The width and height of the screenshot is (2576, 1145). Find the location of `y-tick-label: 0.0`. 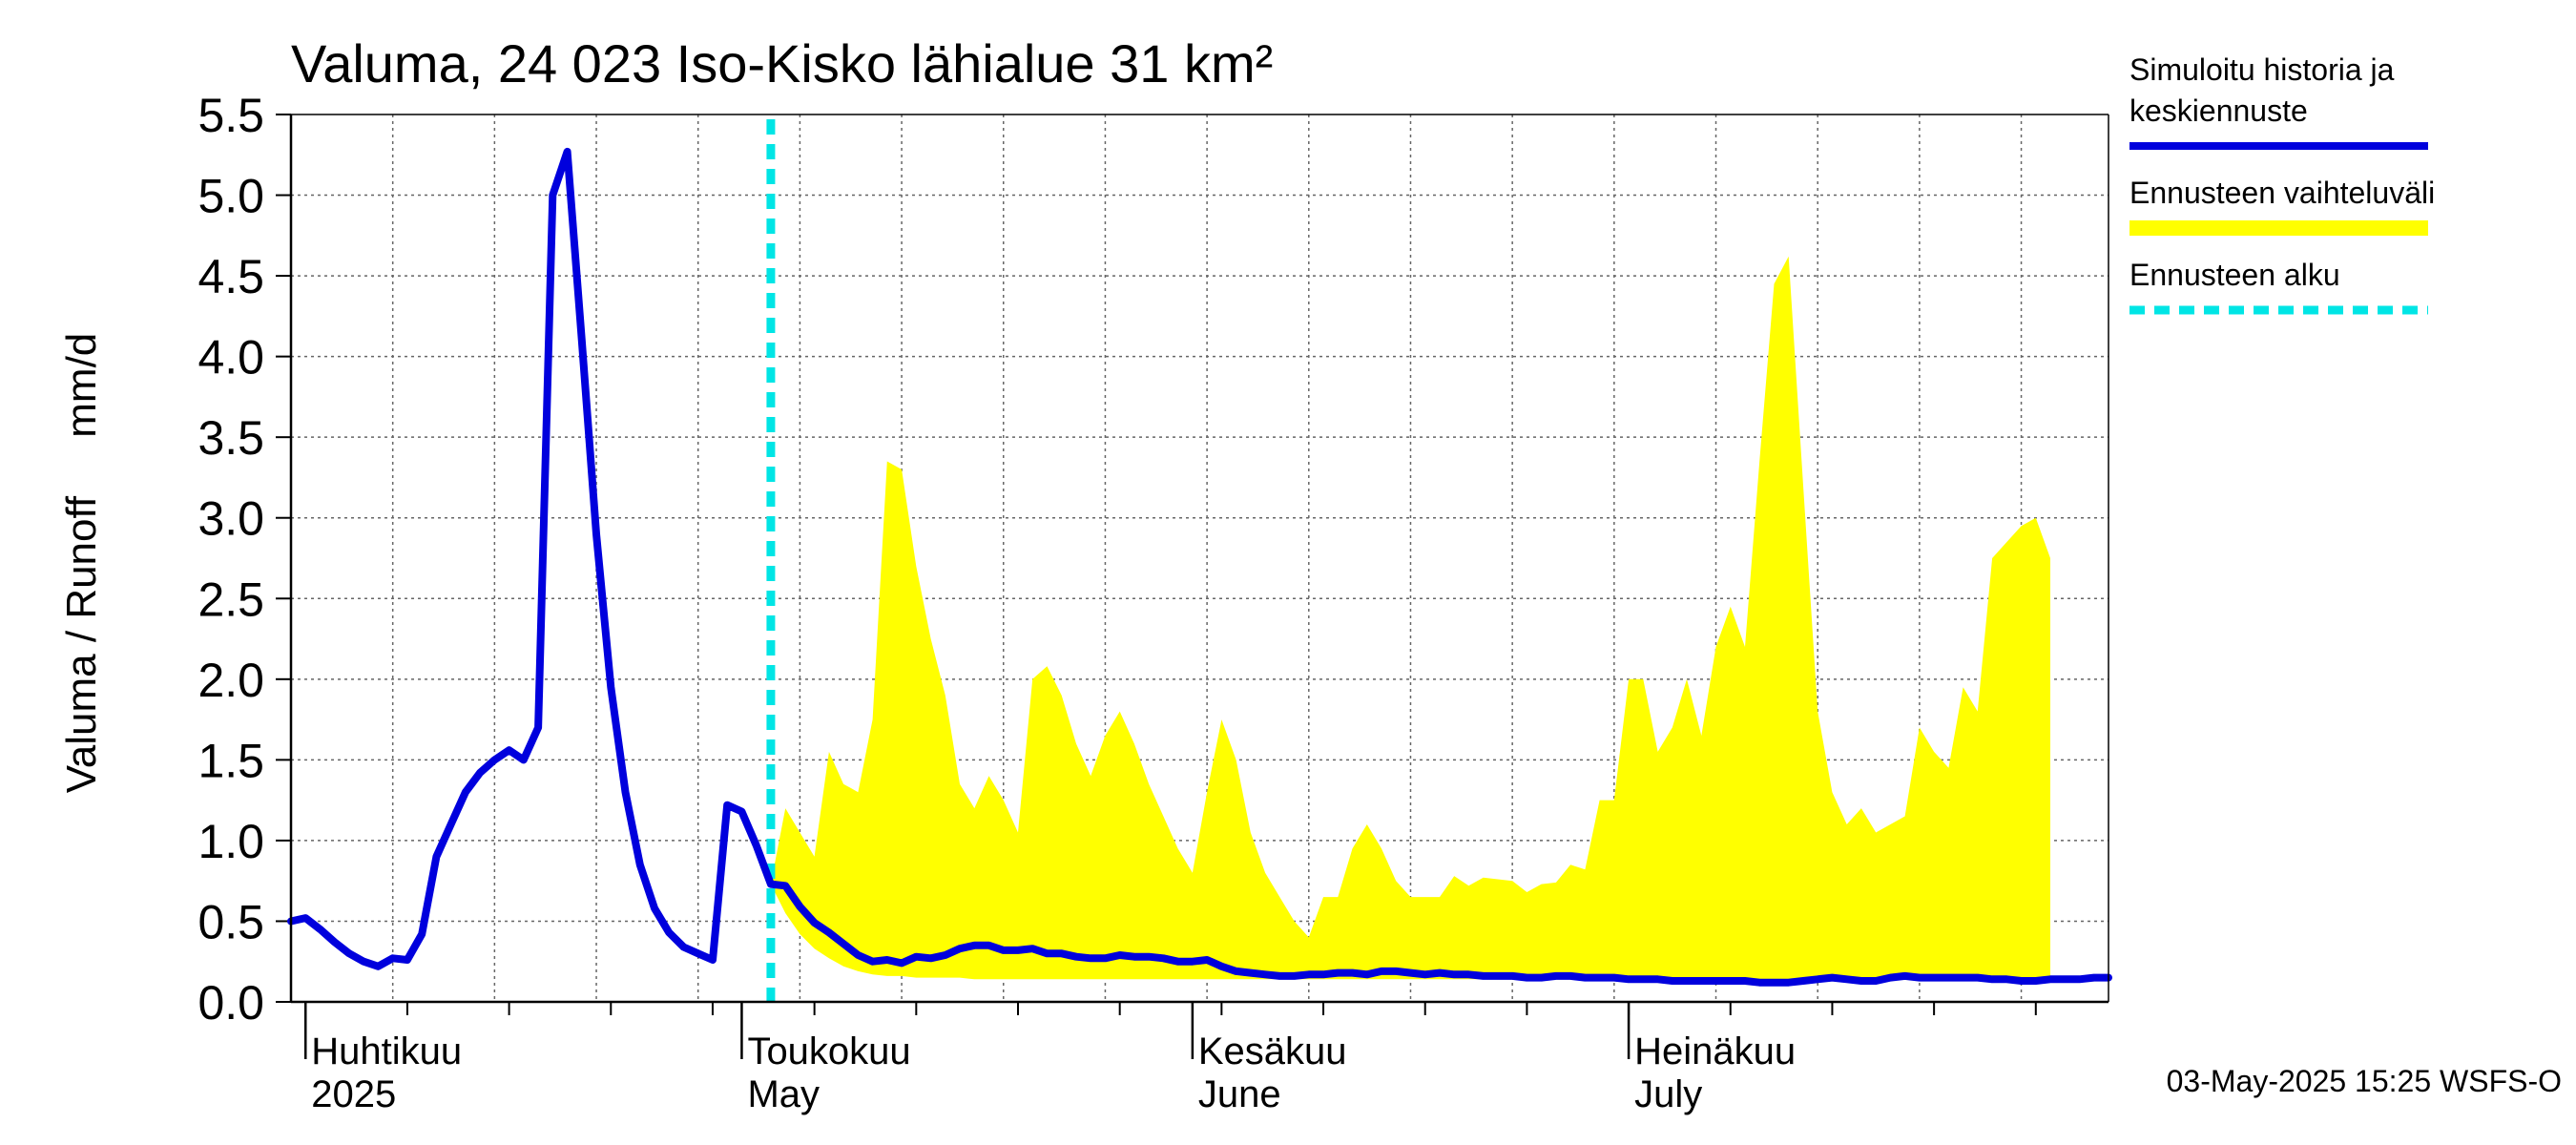

y-tick-label: 0.0 is located at coordinates (230, 1003).